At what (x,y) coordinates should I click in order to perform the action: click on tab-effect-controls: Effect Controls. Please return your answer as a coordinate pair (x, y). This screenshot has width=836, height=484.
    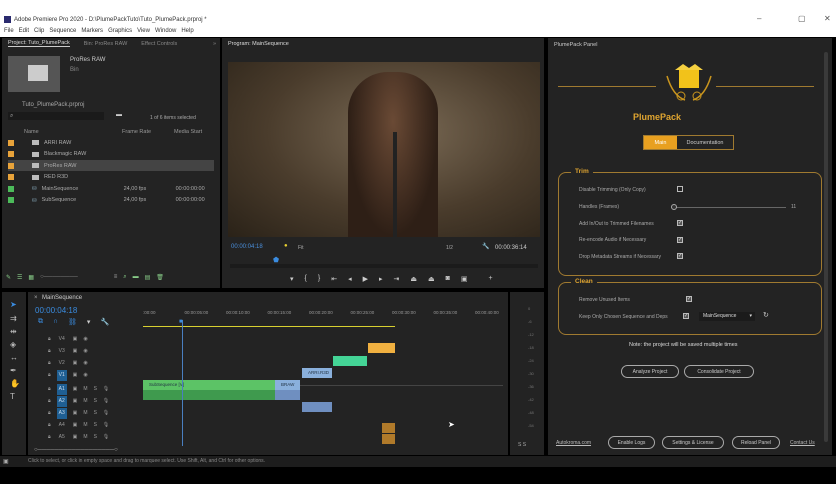
    Looking at the image, I should click on (159, 43).